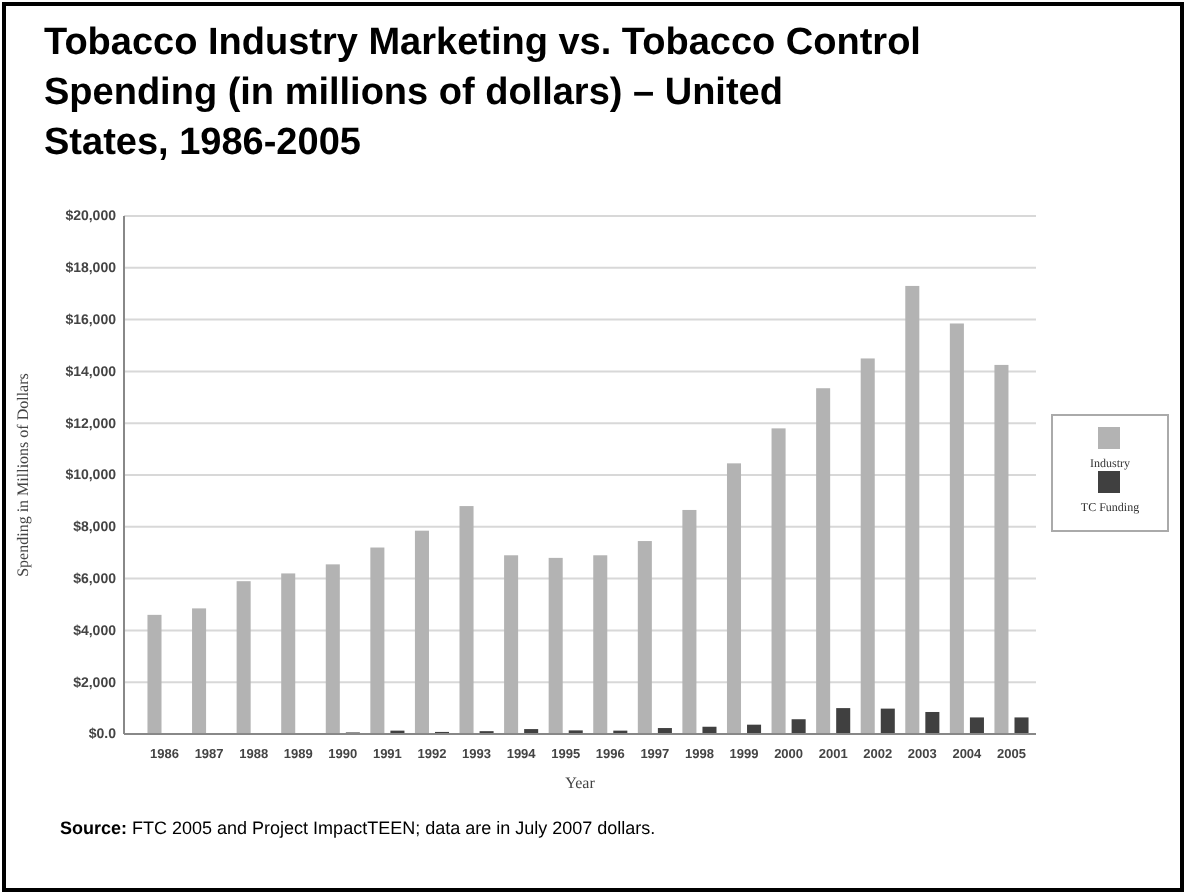 The width and height of the screenshot is (1186, 894). I want to click on x-axis-title: Year, so click(580, 783).